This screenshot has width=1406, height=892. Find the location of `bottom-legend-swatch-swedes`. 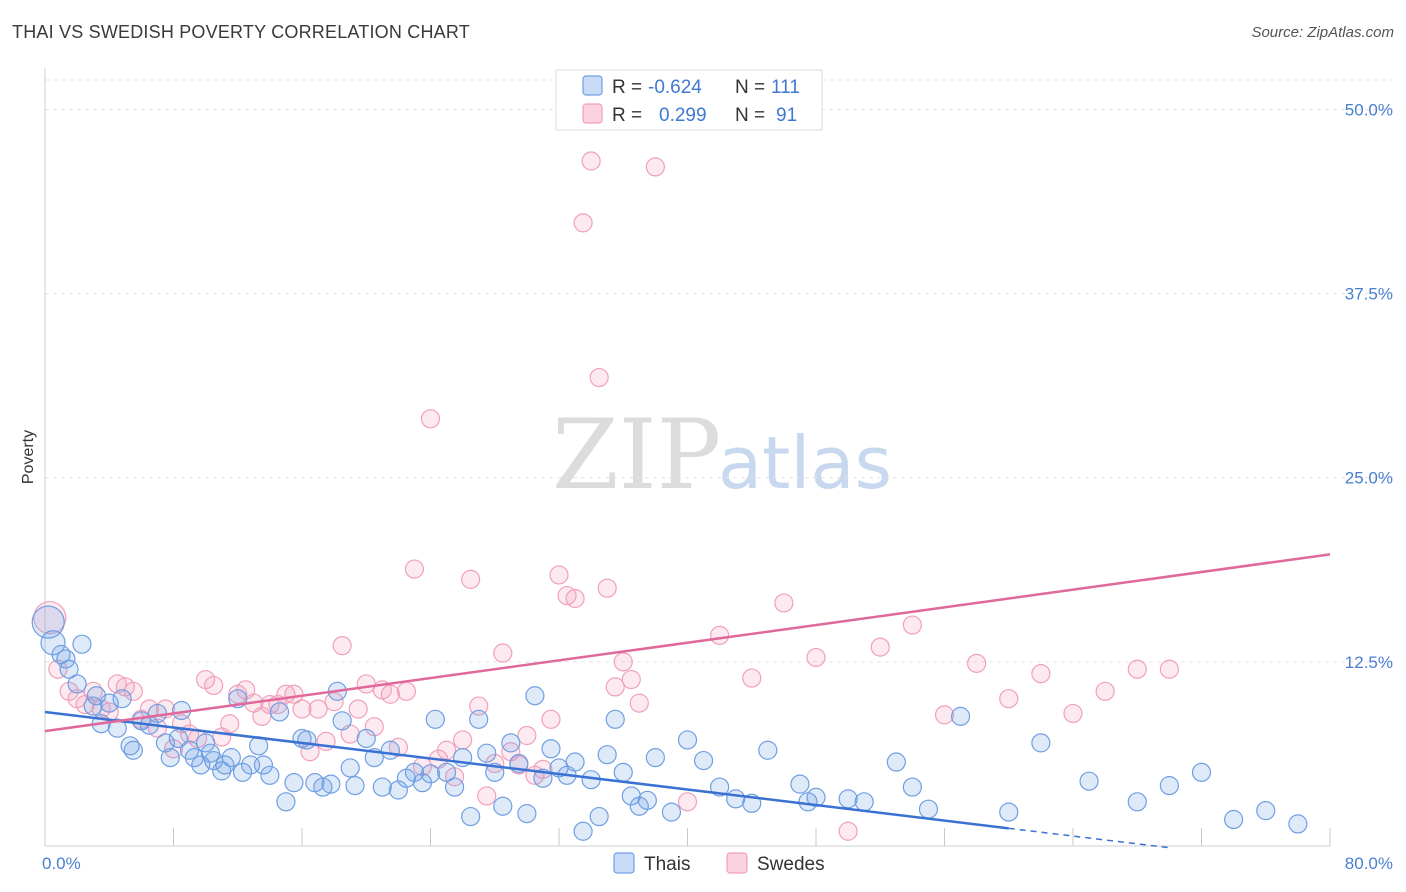

bottom-legend-swatch-swedes is located at coordinates (737, 863).